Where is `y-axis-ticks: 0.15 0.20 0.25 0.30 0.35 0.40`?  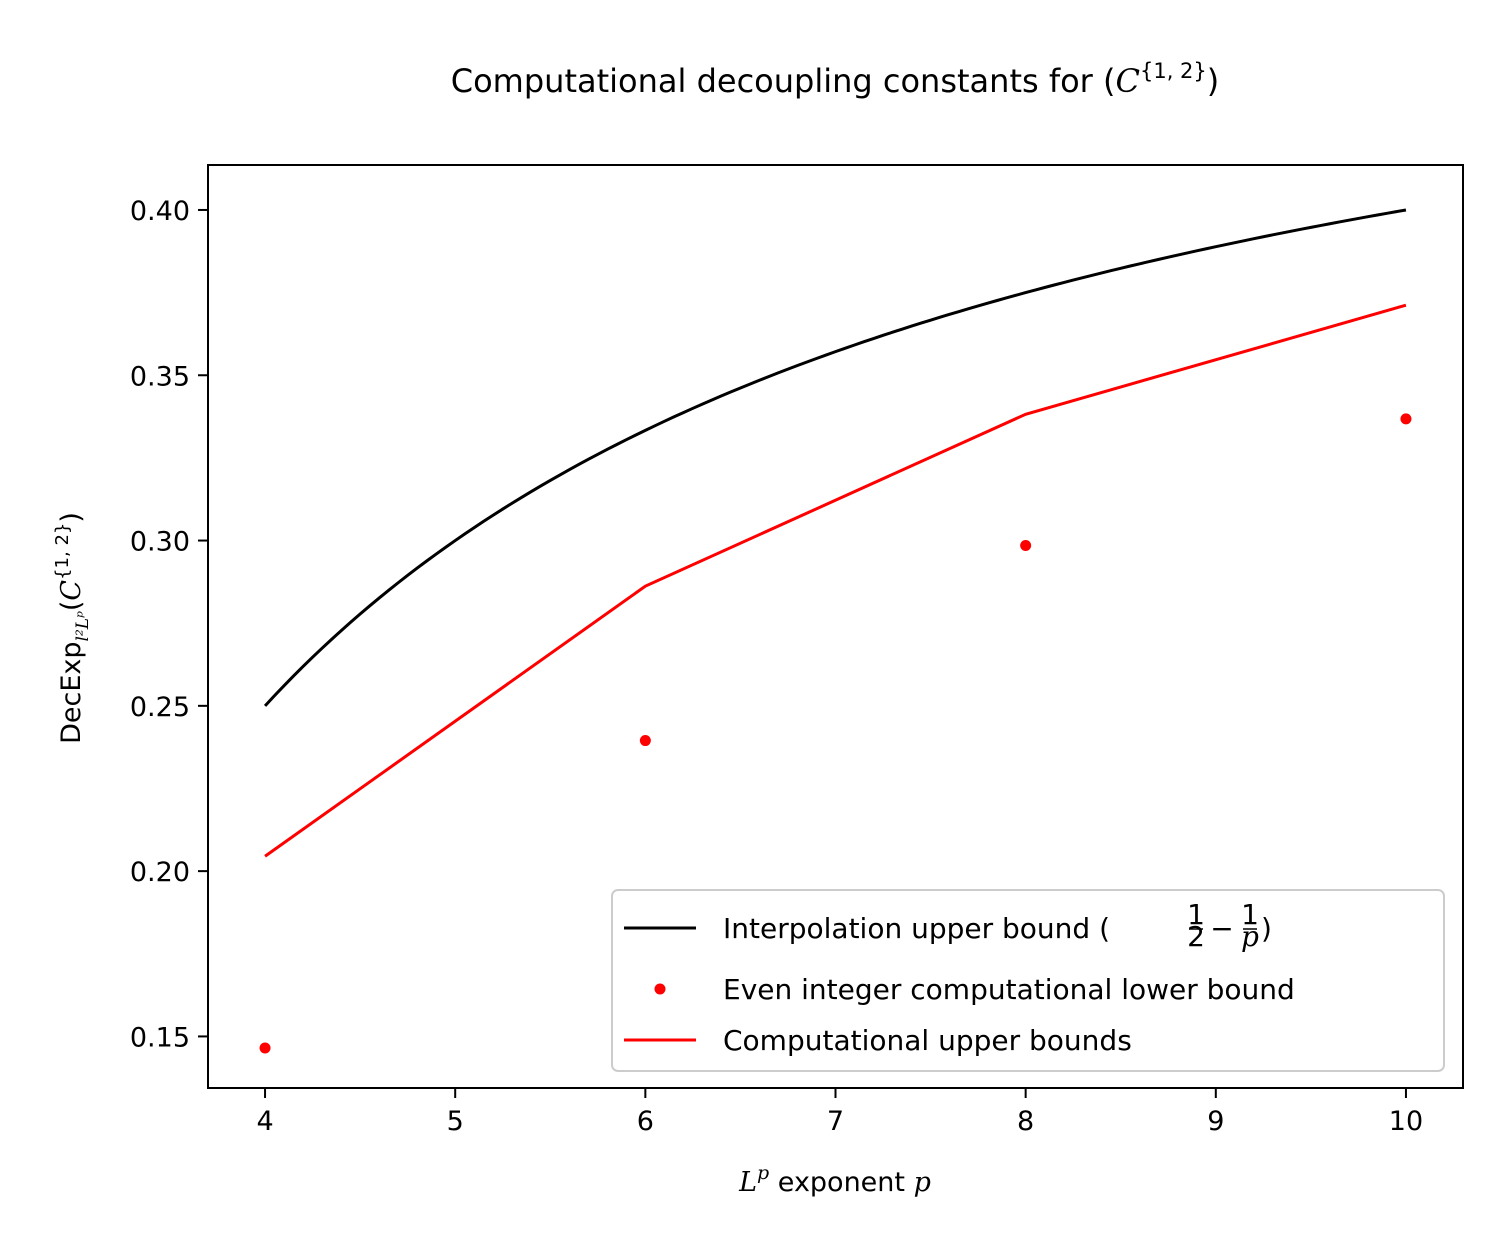
y-axis-ticks: 0.15 0.20 0.25 0.30 0.35 0.40 is located at coordinates (169, 624).